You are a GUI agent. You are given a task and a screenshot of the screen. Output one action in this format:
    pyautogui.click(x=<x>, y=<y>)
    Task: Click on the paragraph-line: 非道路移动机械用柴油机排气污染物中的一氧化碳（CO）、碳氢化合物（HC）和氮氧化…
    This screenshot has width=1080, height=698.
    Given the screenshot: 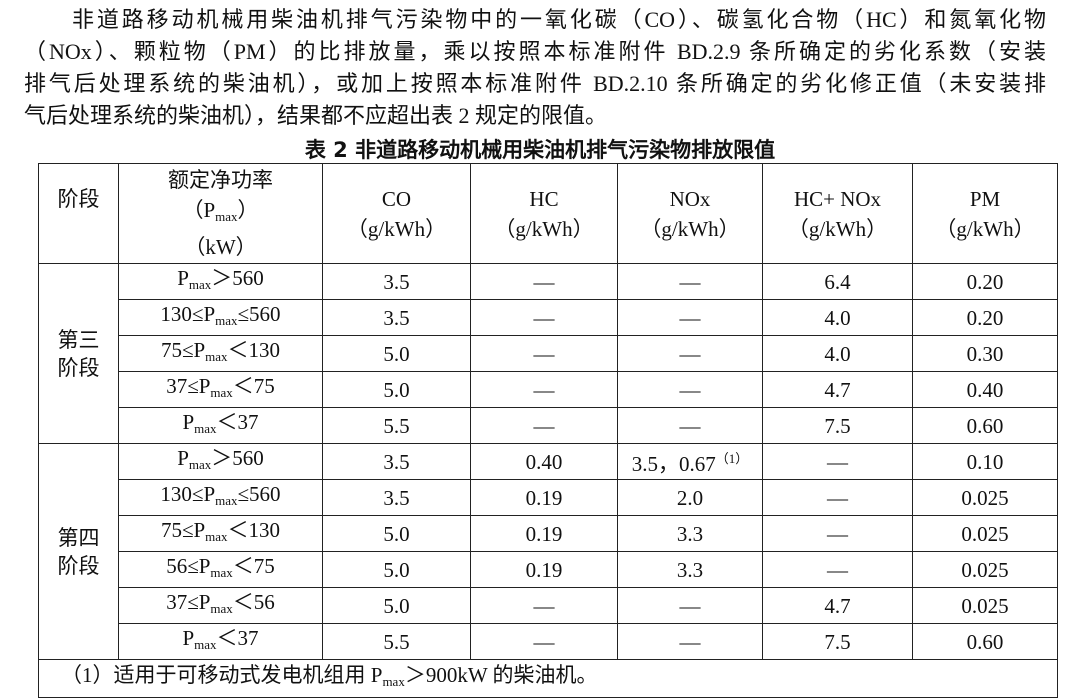 What is the action you would take?
    pyautogui.click(x=559, y=19)
    